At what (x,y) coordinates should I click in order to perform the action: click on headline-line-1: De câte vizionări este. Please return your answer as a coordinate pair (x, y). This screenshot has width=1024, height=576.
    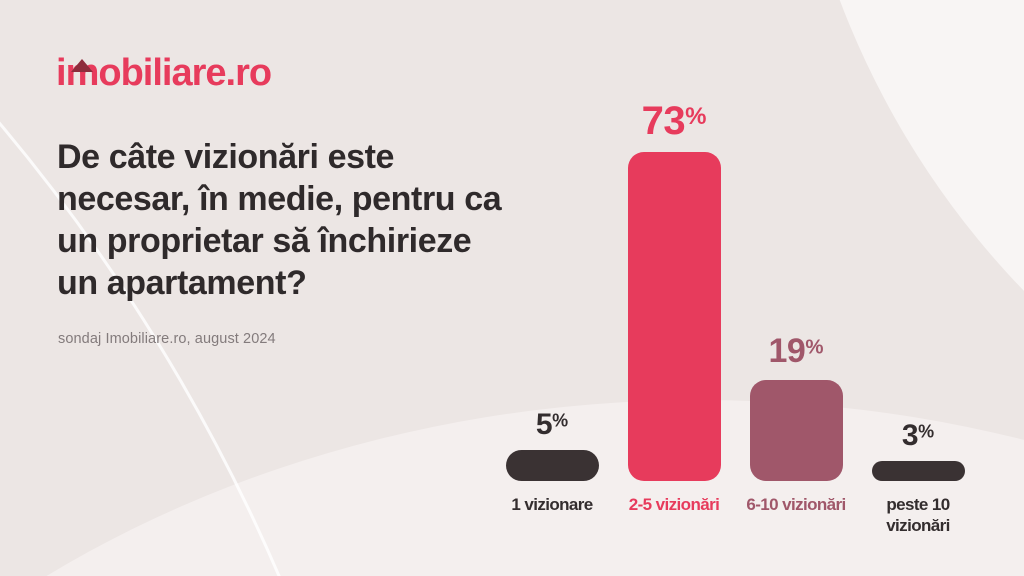
    Looking at the image, I should click on (226, 157).